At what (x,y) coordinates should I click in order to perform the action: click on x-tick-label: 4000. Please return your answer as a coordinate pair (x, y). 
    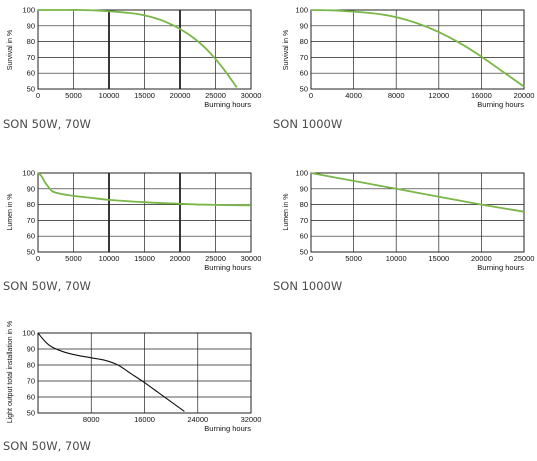
    Looking at the image, I should click on (353, 95).